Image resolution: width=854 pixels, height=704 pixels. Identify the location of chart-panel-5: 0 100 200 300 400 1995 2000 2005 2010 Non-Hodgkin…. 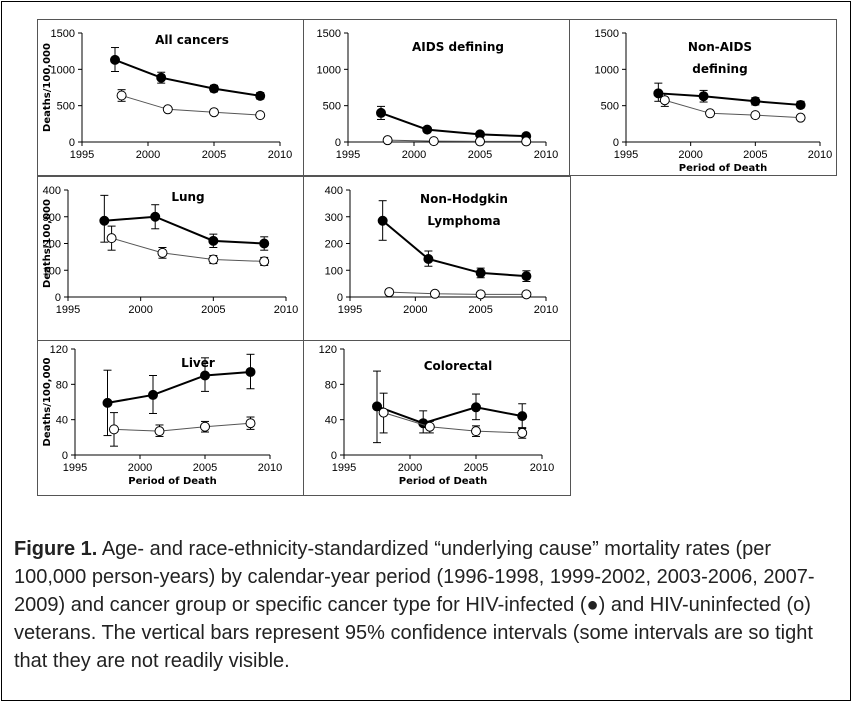
(437, 258).